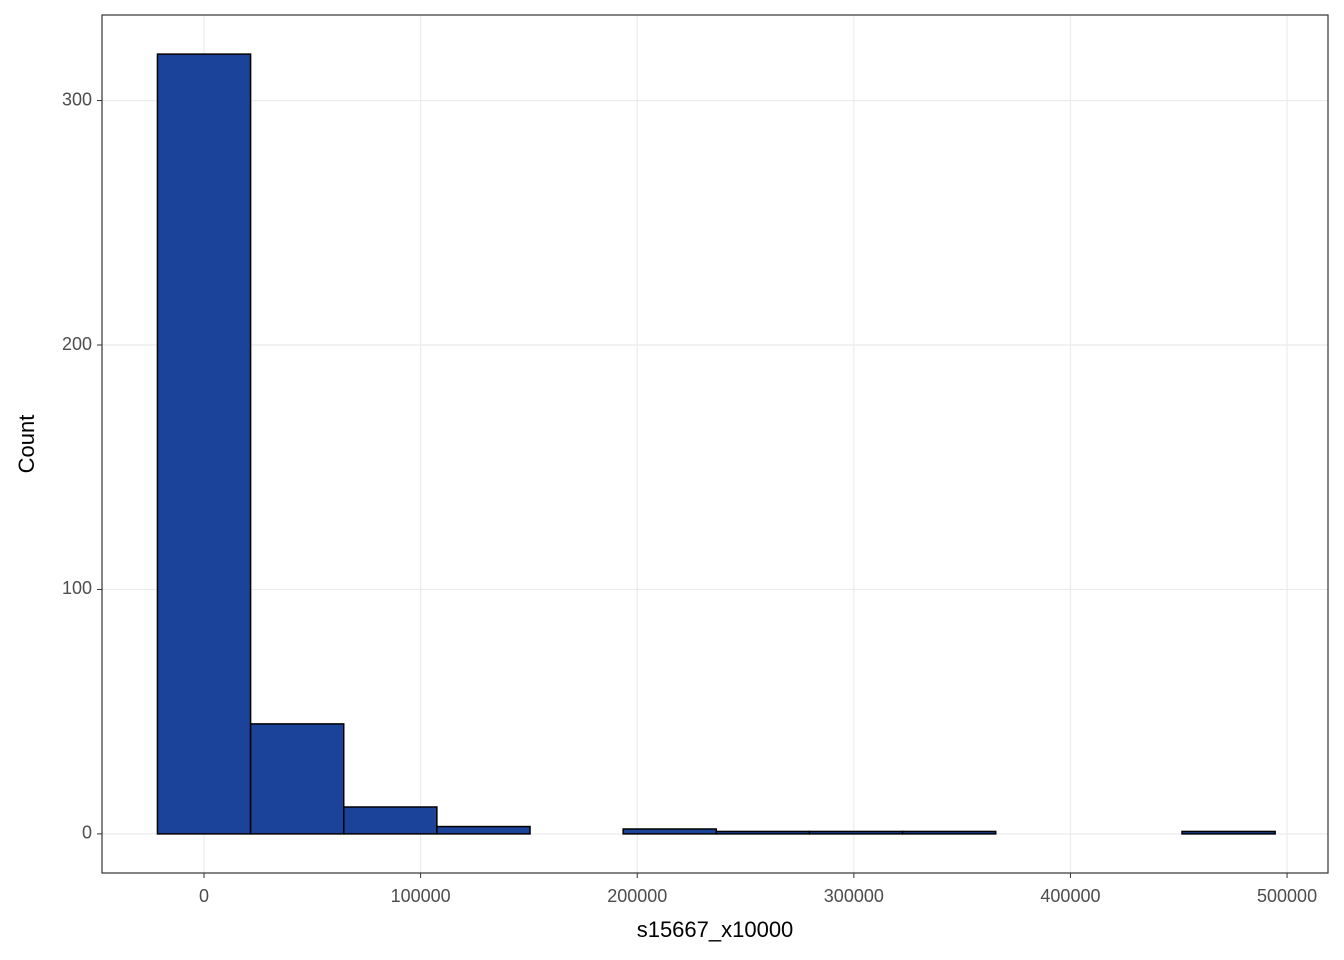 Image resolution: width=1344 pixels, height=960 pixels. What do you see at coordinates (77, 344) in the screenshot?
I see `y-tick-label: 200` at bounding box center [77, 344].